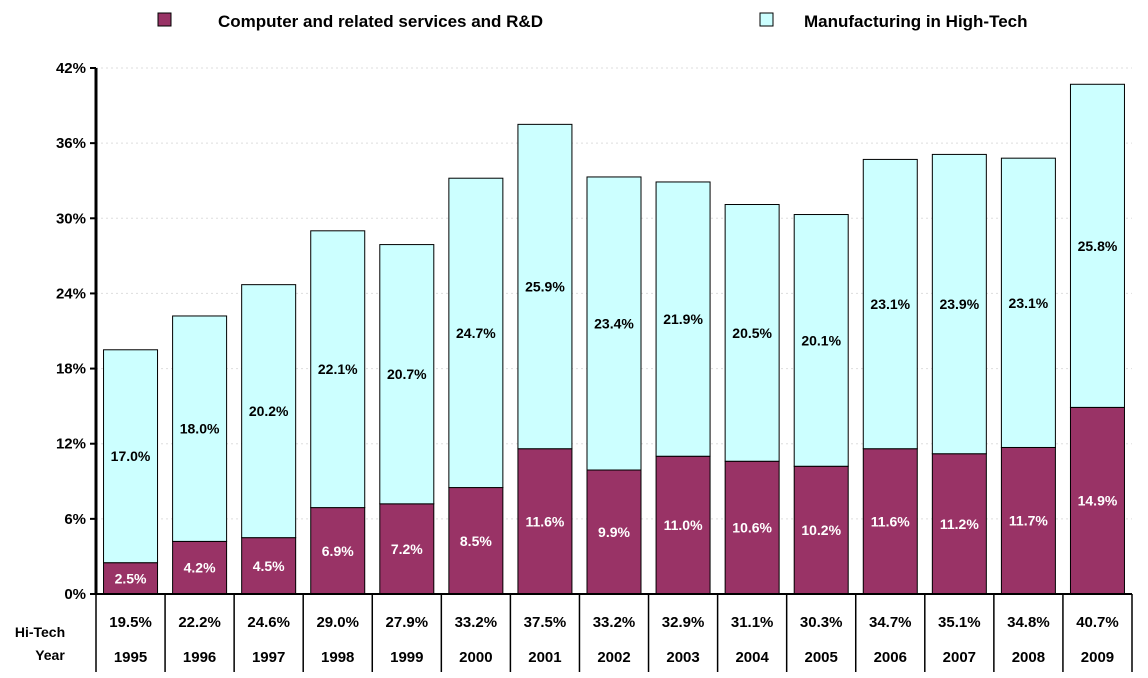 The height and width of the screenshot is (678, 1148). I want to click on table-cell-hitech-total: 29.0%, so click(337, 622).